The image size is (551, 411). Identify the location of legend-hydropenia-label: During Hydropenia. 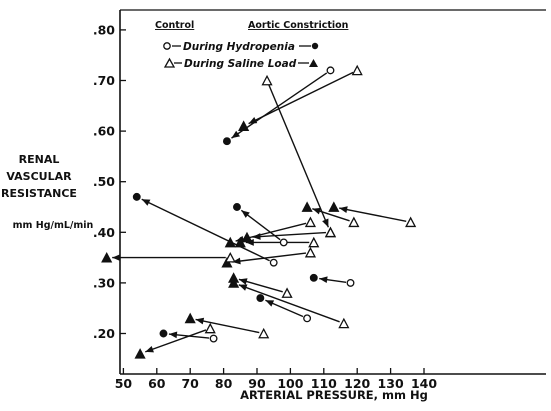
(239, 47).